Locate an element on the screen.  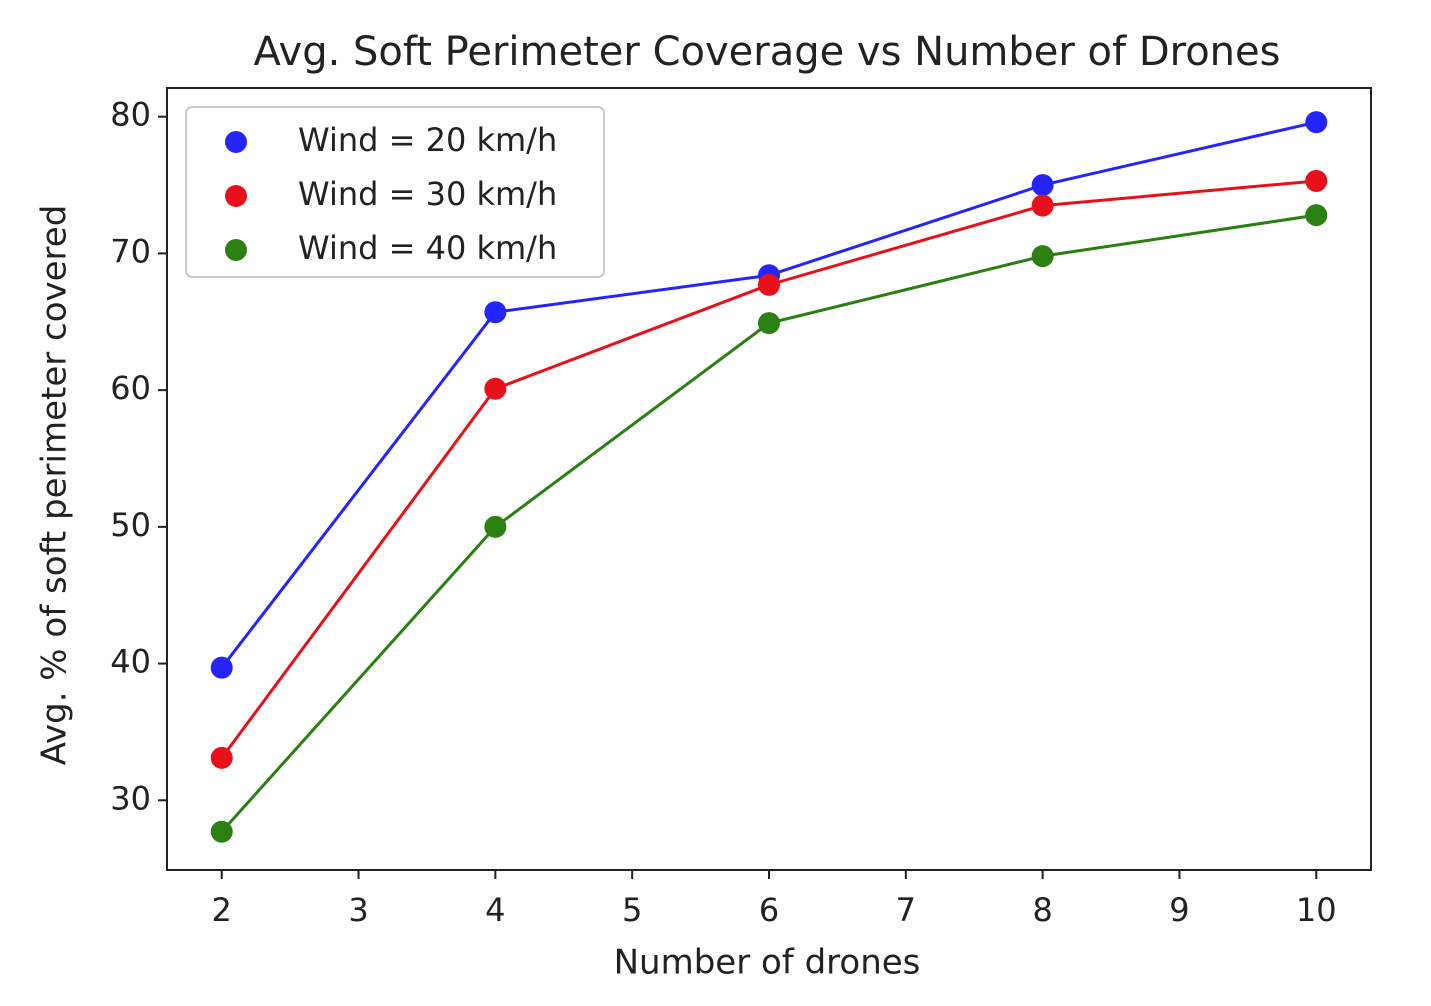
x-tick-label: 2 is located at coordinates (222, 910).